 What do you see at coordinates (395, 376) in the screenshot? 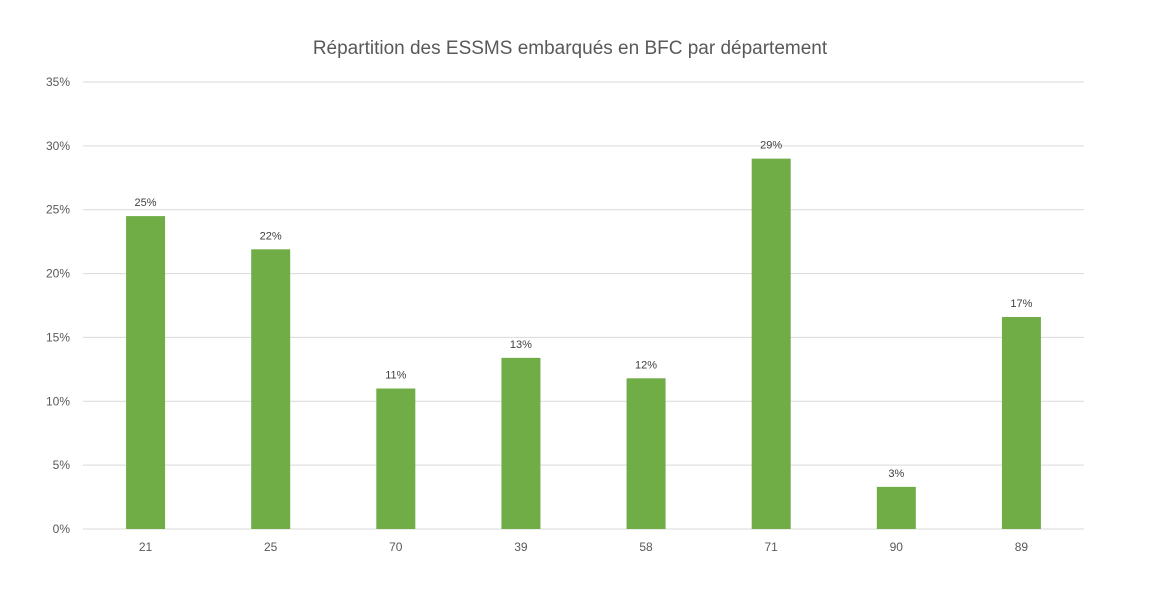
I see `data-label: 11%` at bounding box center [395, 376].